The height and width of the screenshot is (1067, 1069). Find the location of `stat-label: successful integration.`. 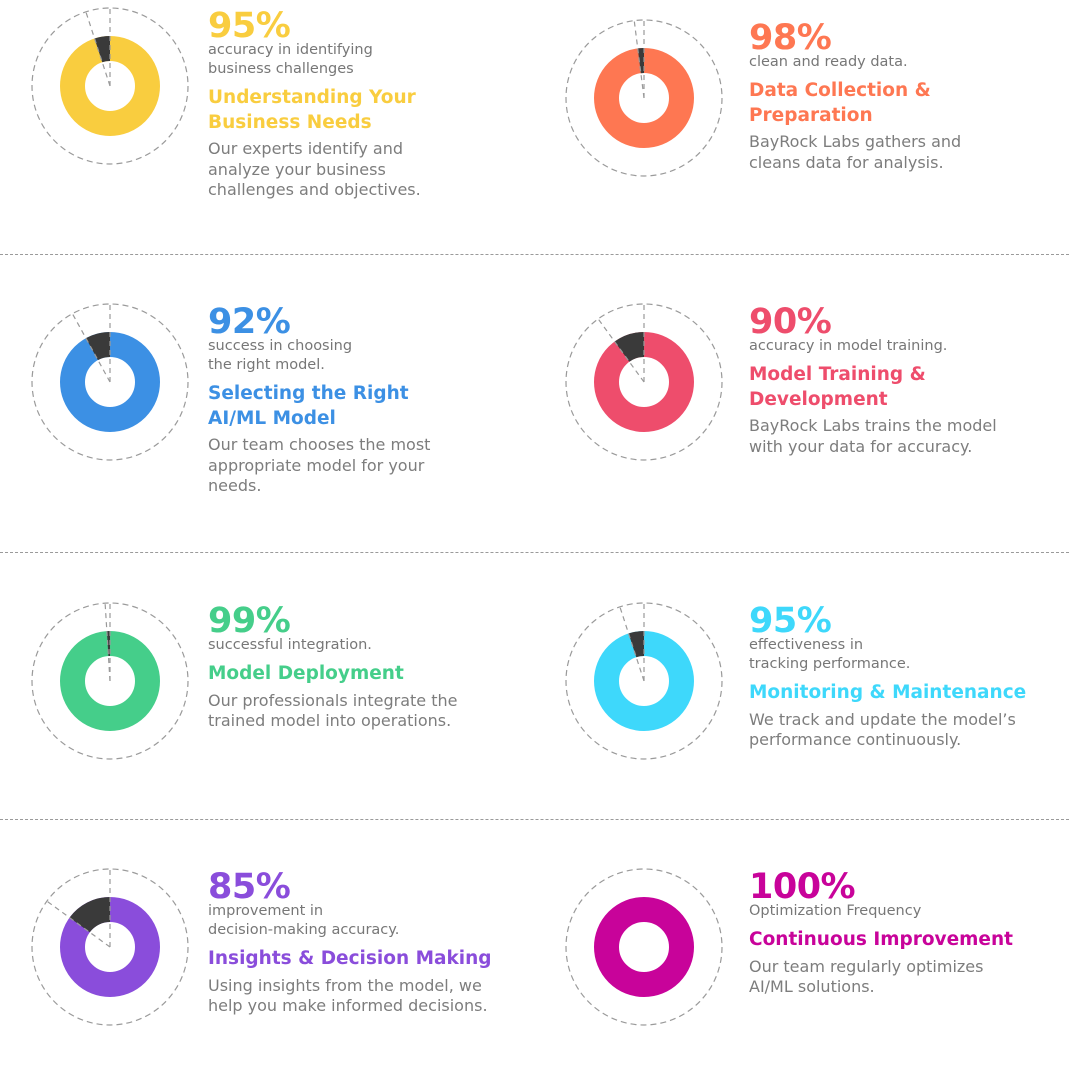

stat-label: successful integration. is located at coordinates (290, 645).